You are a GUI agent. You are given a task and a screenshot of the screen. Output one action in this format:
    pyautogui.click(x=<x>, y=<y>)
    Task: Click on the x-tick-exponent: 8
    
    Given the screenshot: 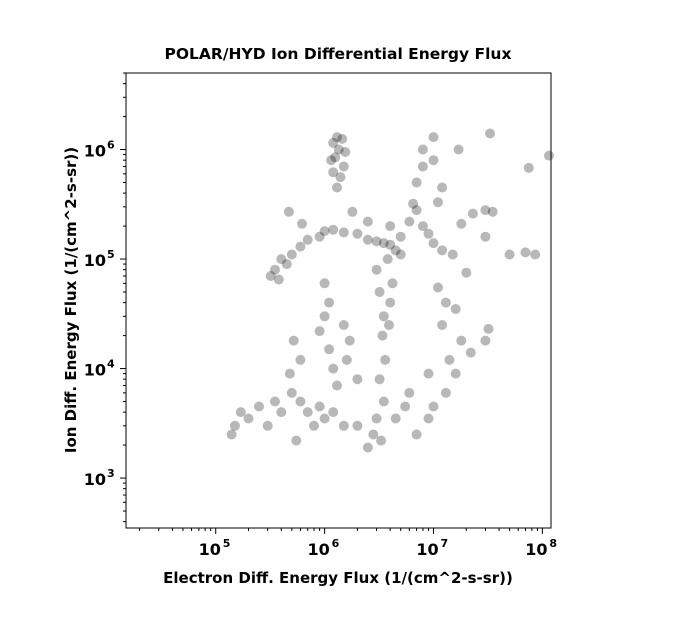 What is the action you would take?
    pyautogui.click(x=553, y=543)
    